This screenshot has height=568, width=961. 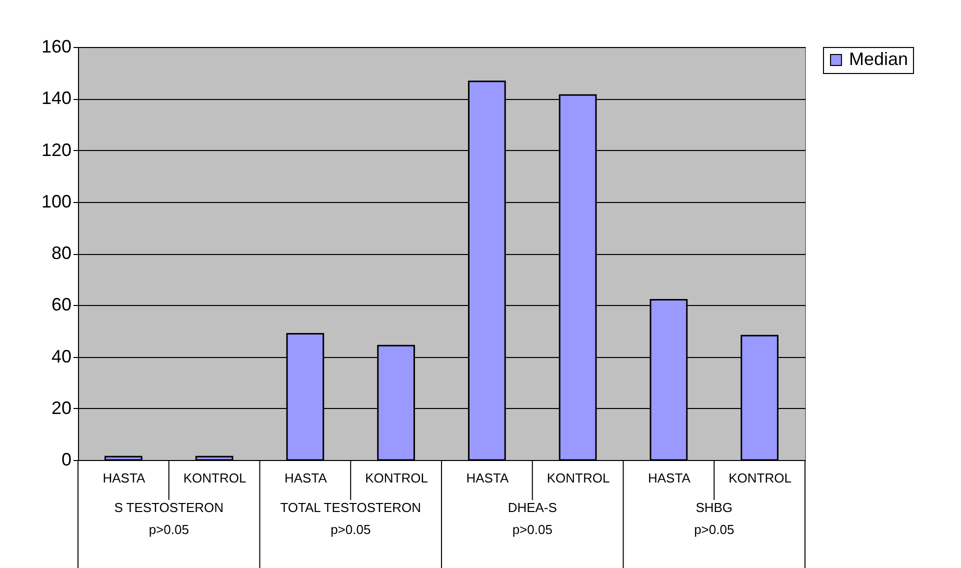 I want to click on y-tick-label: 60, so click(x=61, y=304).